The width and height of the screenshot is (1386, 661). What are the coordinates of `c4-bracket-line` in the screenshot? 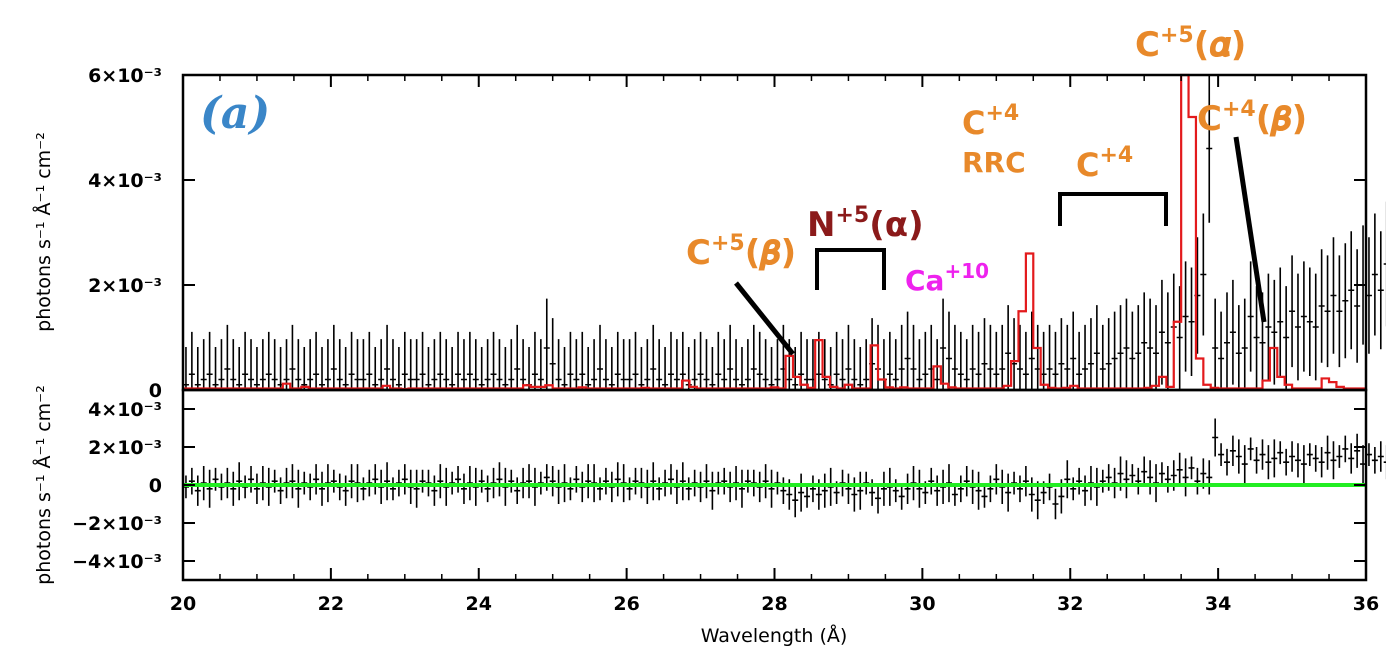 It's located at (1113, 209).